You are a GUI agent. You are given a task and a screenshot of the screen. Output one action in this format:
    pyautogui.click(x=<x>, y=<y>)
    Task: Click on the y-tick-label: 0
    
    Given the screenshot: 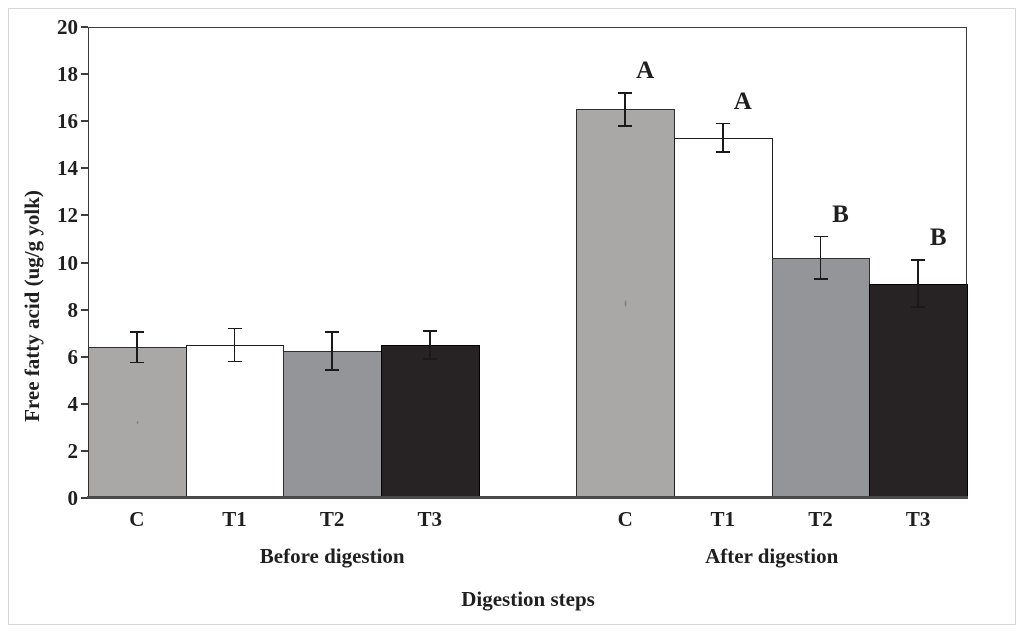 What is the action you would take?
    pyautogui.click(x=73, y=498)
    